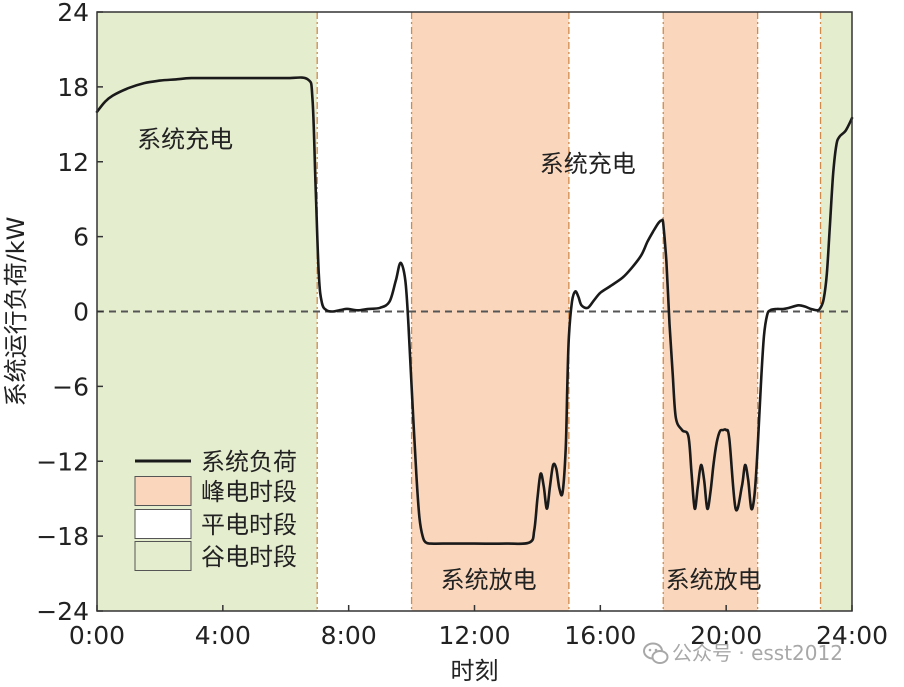 This screenshot has width=904, height=687. I want to click on legend-label-peak: 峰电时段, so click(249, 492).